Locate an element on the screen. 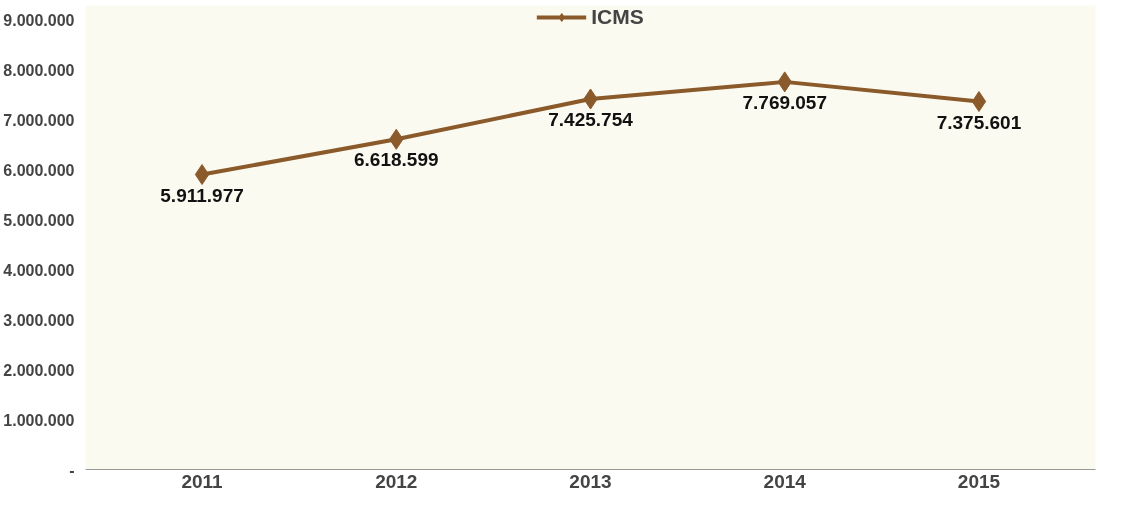  x-tick-label: 2012 is located at coordinates (396, 481).